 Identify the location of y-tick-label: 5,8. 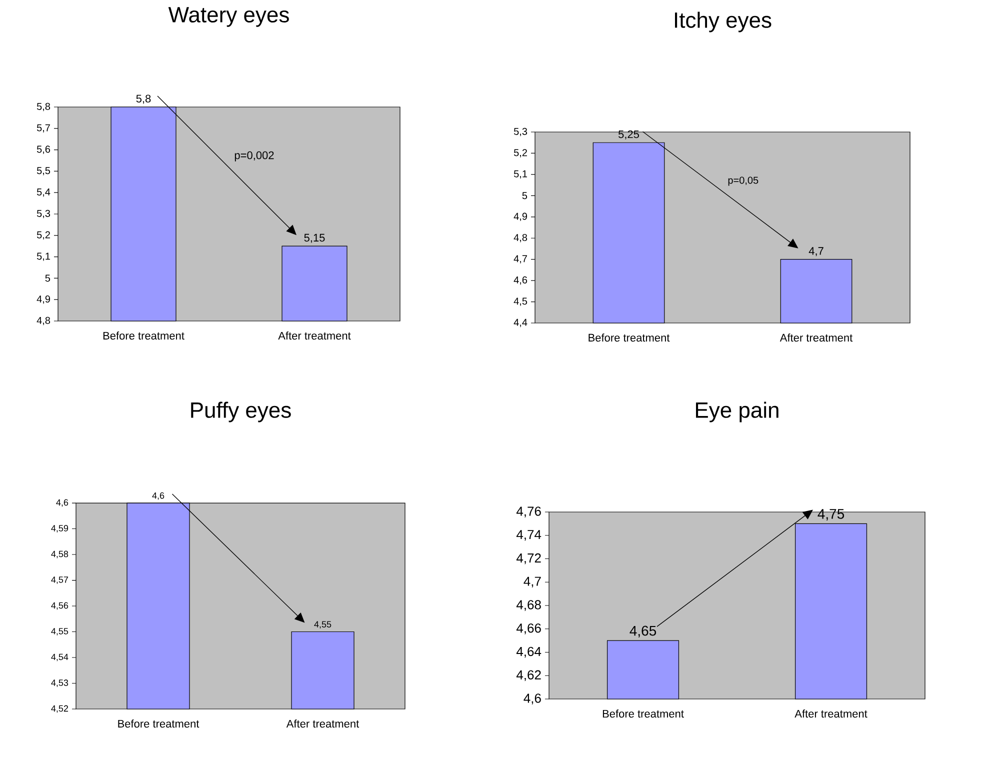
(43, 107).